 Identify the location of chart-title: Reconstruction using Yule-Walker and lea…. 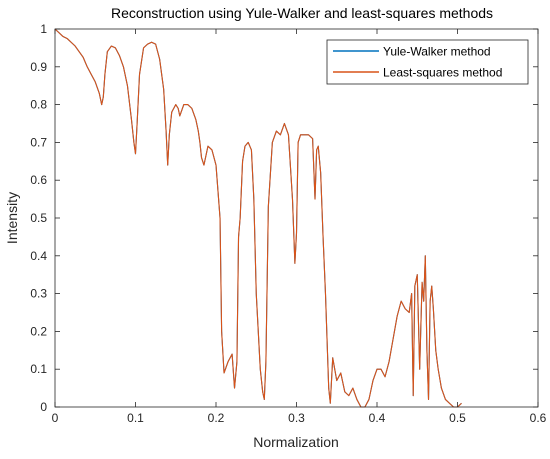
(302, 13).